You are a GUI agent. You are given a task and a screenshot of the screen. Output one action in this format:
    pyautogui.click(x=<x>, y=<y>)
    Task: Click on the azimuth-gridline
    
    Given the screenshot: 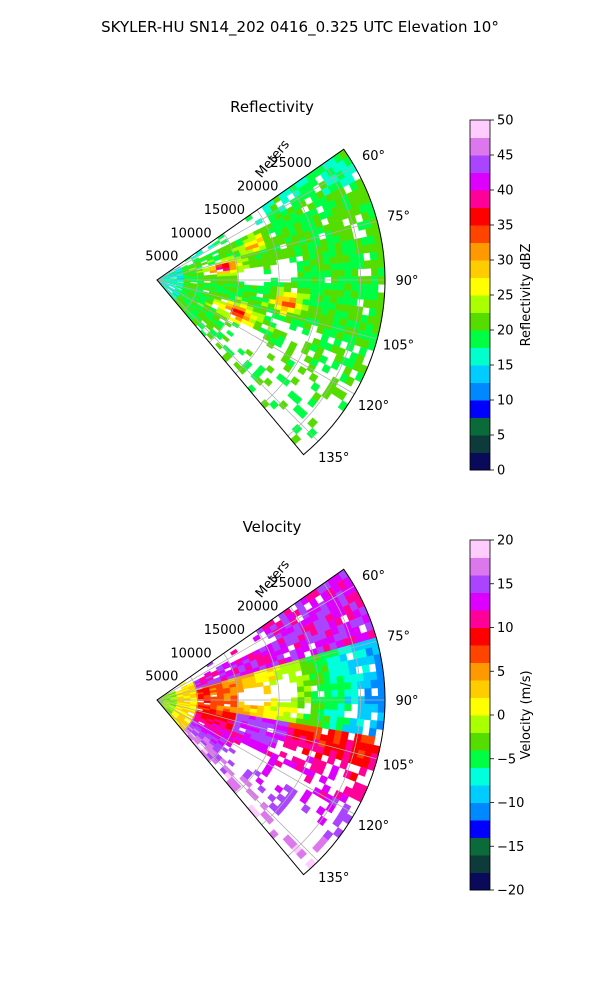 What is the action you would take?
    pyautogui.click(x=255, y=757)
    